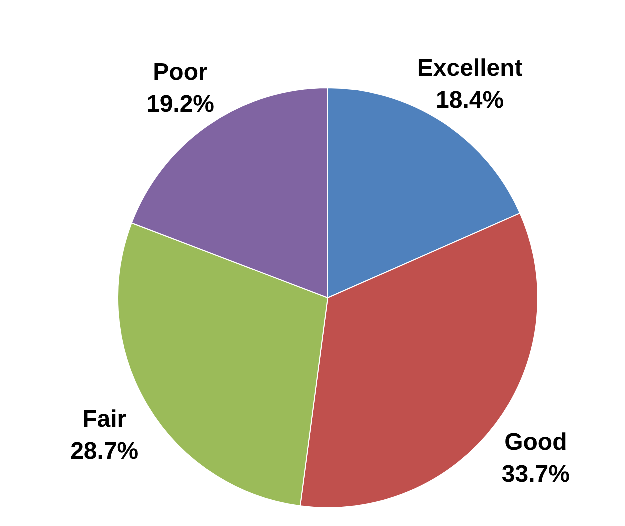  What do you see at coordinates (470, 68) in the screenshot?
I see `slice-label: Excellent` at bounding box center [470, 68].